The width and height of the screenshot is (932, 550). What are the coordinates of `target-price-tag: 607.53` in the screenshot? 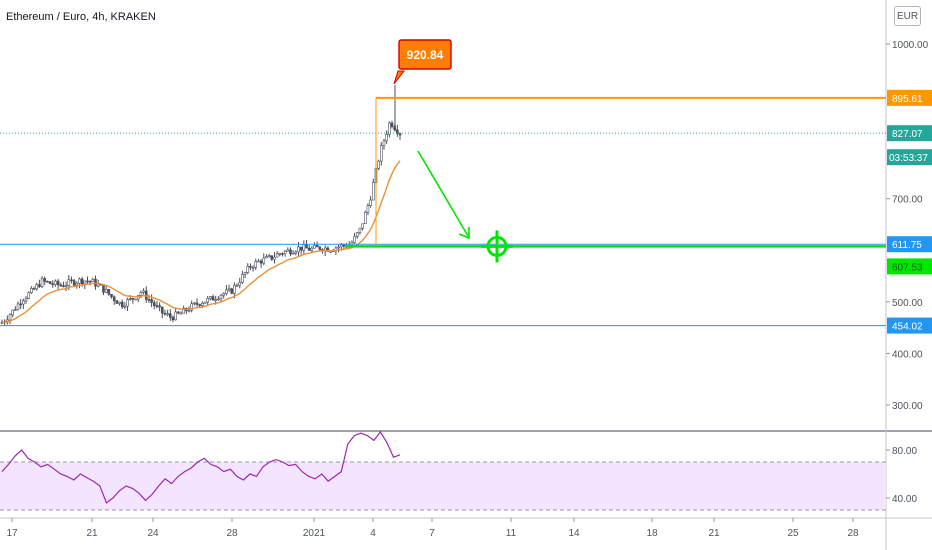 It's located at (907, 267).